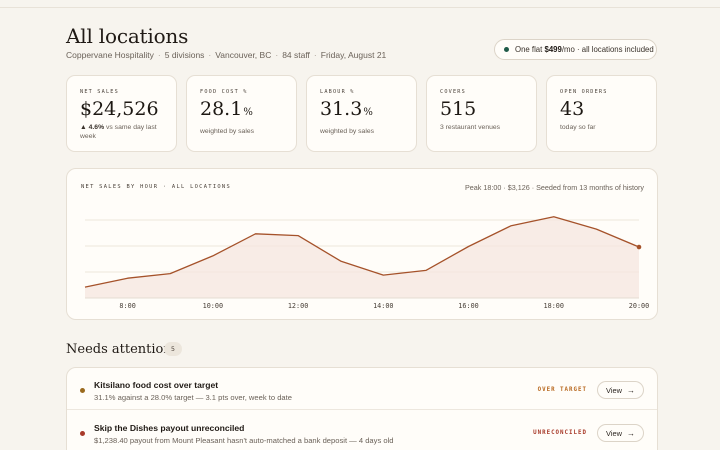  I want to click on kpi-label: OPEN ORDERS, so click(584, 92).